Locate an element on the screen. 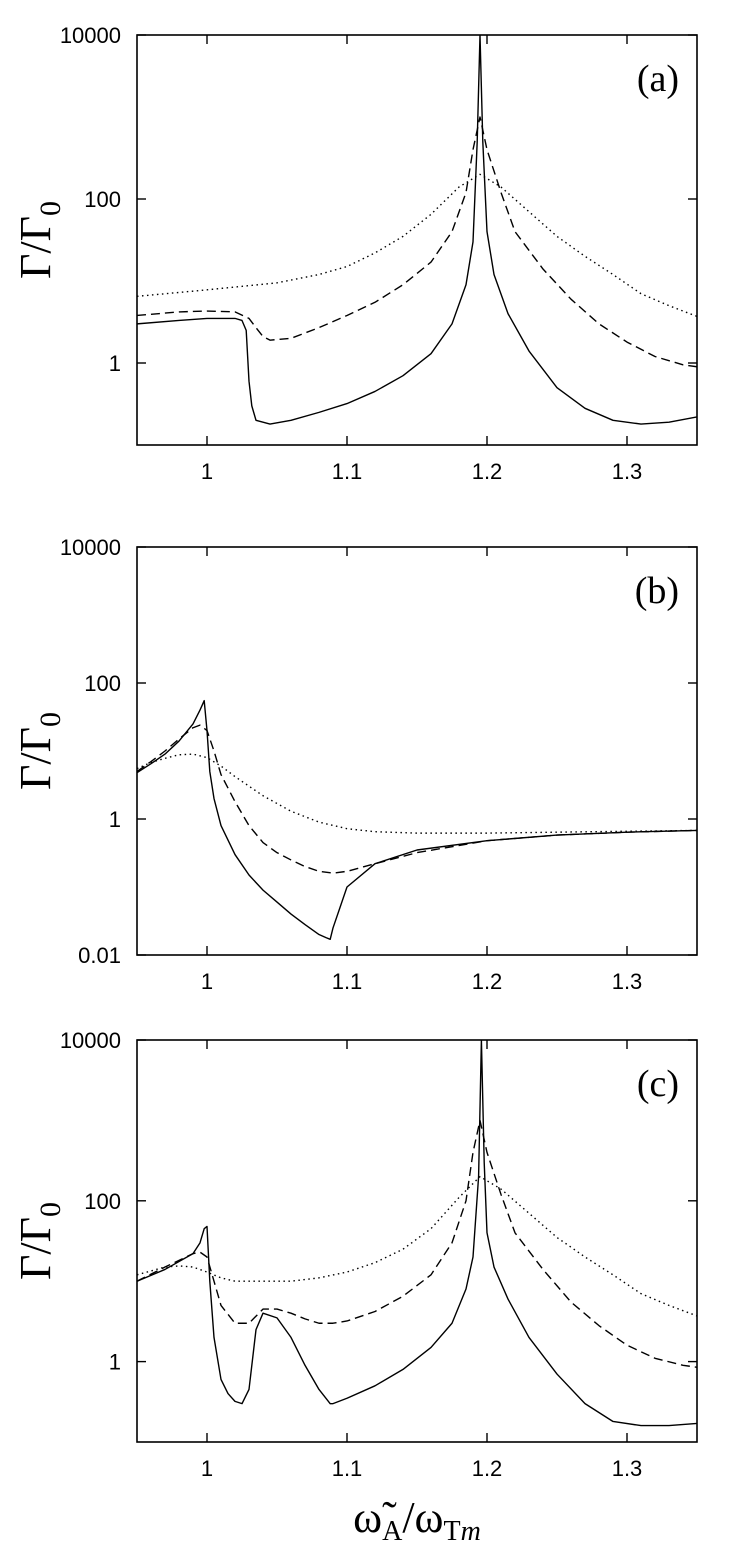 This screenshot has height=1541, width=747. x-axis-label: ω̃A/ωTm is located at coordinates (417, 1517).